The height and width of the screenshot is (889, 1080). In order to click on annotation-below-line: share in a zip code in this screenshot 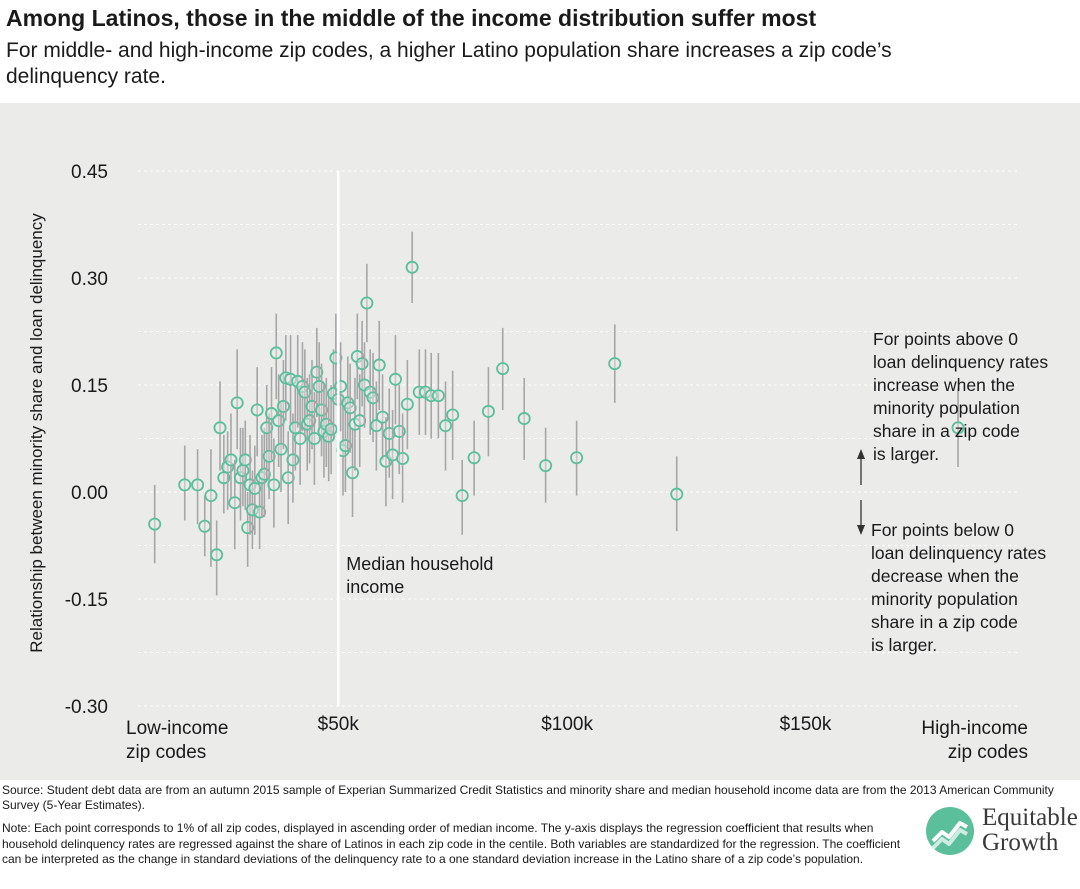, I will do `click(944, 622)`.